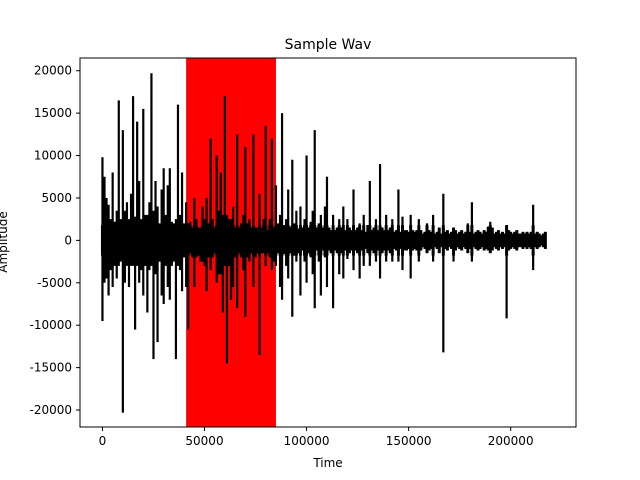 The height and width of the screenshot is (480, 640). I want to click on y-tick-label: 15000, so click(53, 113).